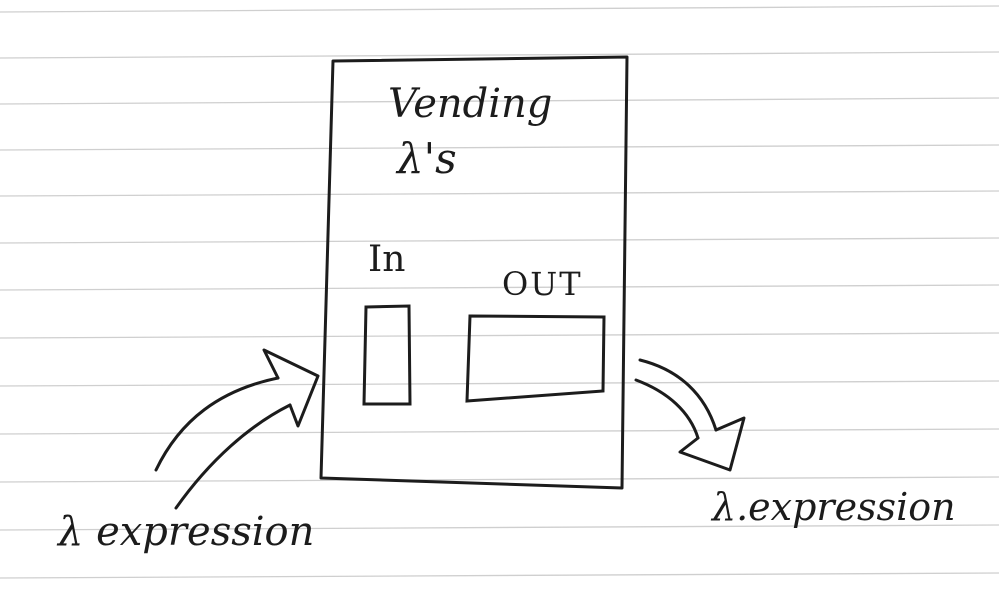 The width and height of the screenshot is (999, 605). What do you see at coordinates (427, 158) in the screenshot?
I see `machine-title-line2: λ's` at bounding box center [427, 158].